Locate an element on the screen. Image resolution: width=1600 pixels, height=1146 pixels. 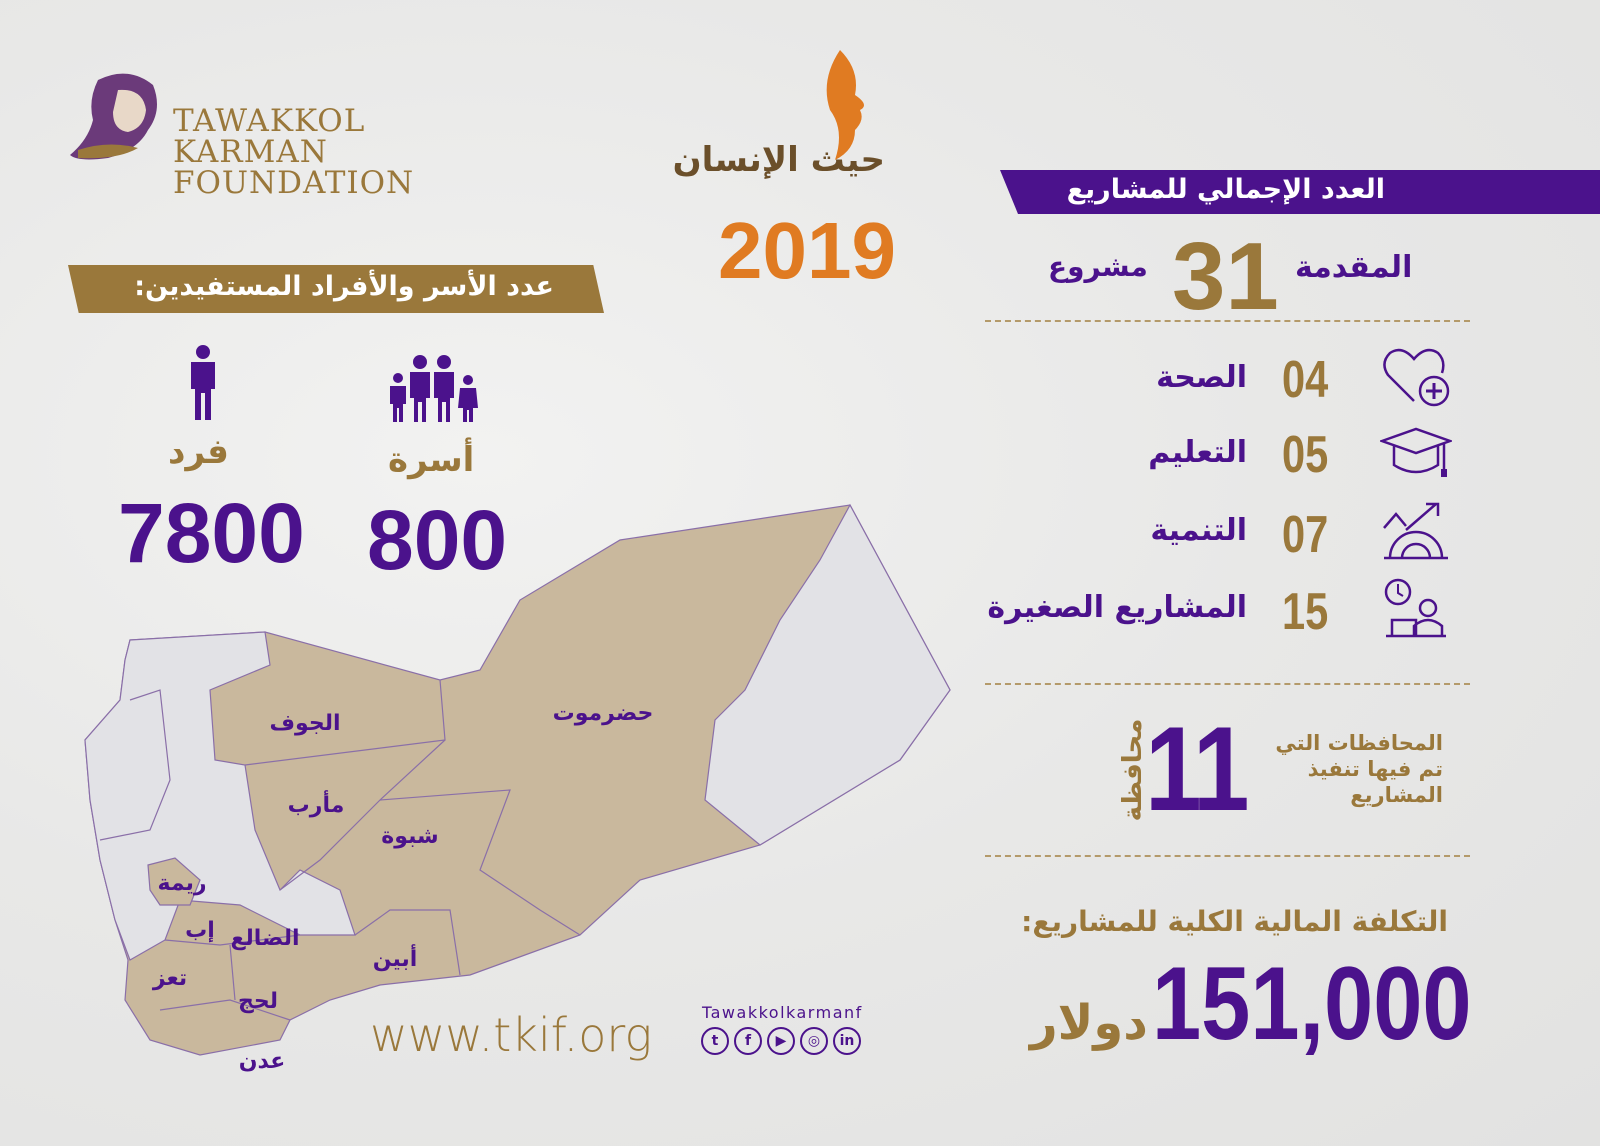
facebook-icon: f is located at coordinates (748, 1041).